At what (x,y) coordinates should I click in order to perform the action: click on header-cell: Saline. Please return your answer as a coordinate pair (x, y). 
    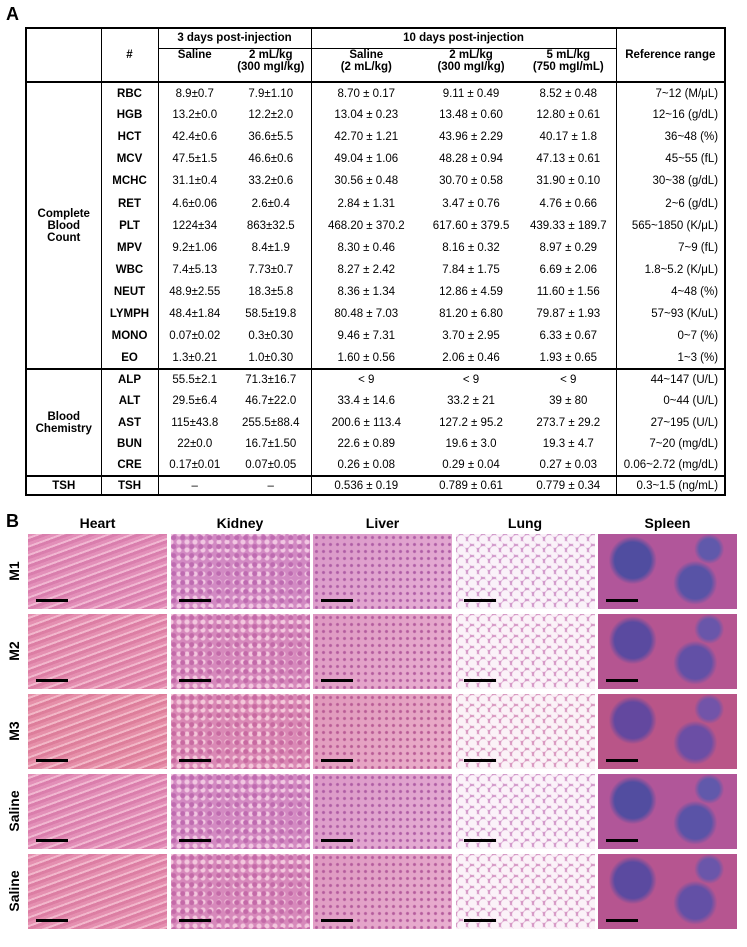
    Looking at the image, I should click on (194, 65).